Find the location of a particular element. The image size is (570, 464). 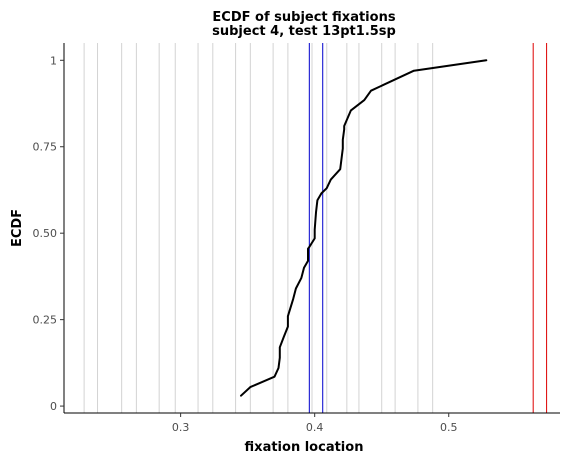

y-tick-label: 1 is located at coordinates (53, 60).